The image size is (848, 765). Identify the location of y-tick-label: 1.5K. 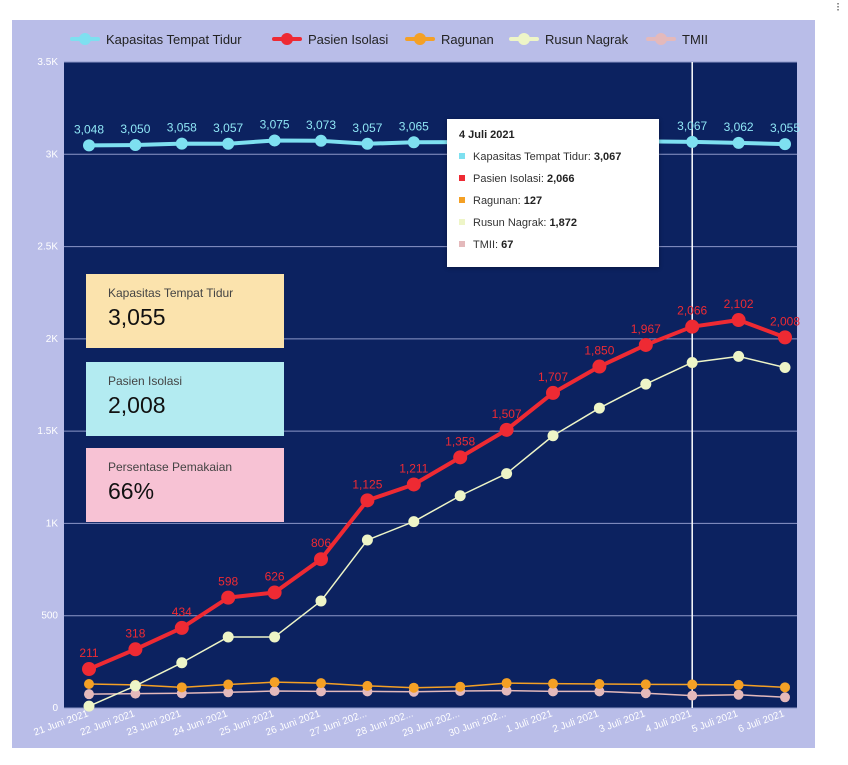
(47, 431).